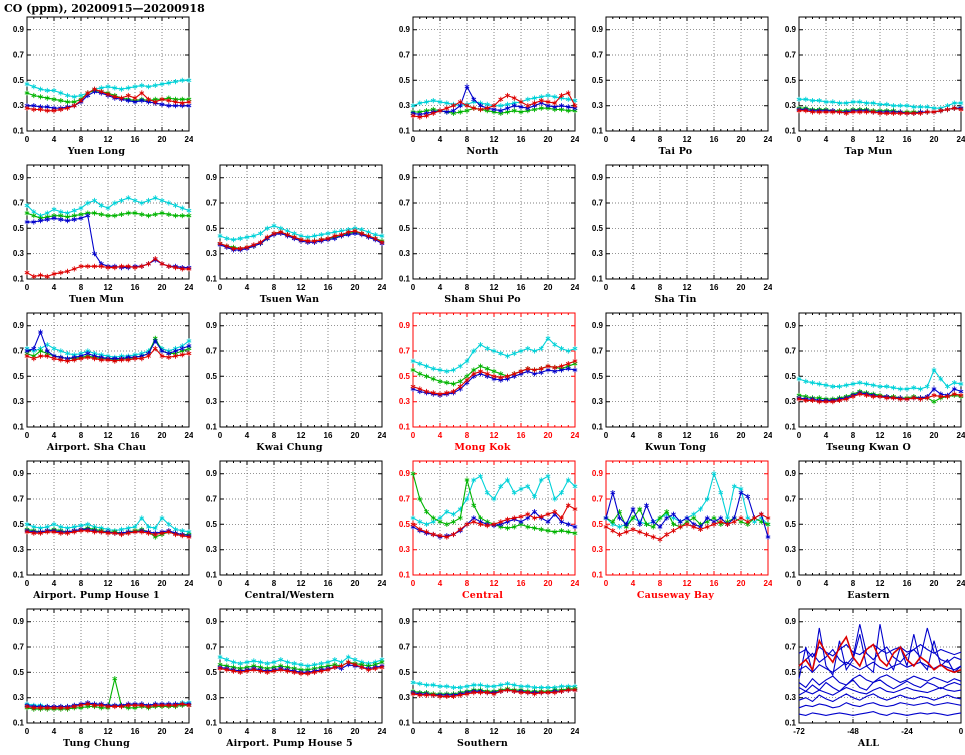 This screenshot has height=755, width=965. I want to click on plot-sha-tin: 0.1 0.3 0.5 0.7 0.9 0 4 8 12 16 20 24, so click(682, 228).